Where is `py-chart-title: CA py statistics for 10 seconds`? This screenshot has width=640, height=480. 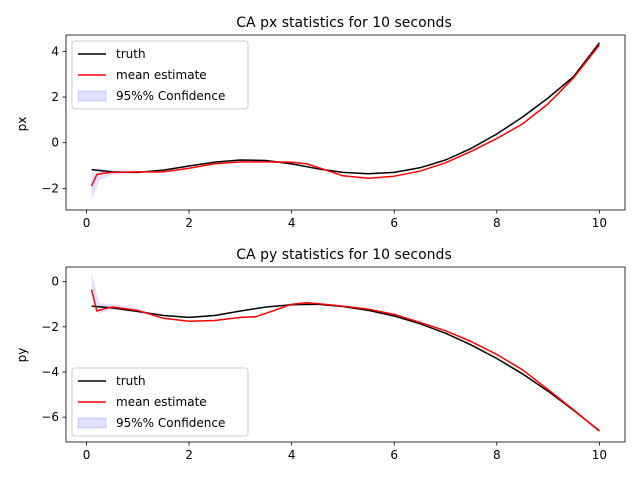 py-chart-title: CA py statistics for 10 seconds is located at coordinates (343, 255).